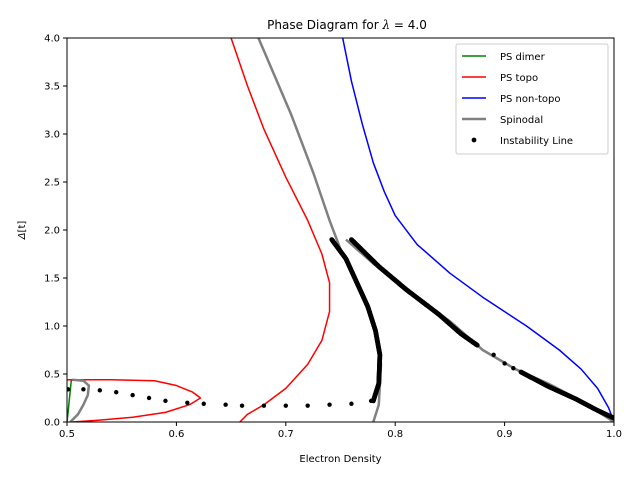 The image size is (640, 480). What do you see at coordinates (519, 78) in the screenshot?
I see `legend-label-ps-topo: PS topo` at bounding box center [519, 78].